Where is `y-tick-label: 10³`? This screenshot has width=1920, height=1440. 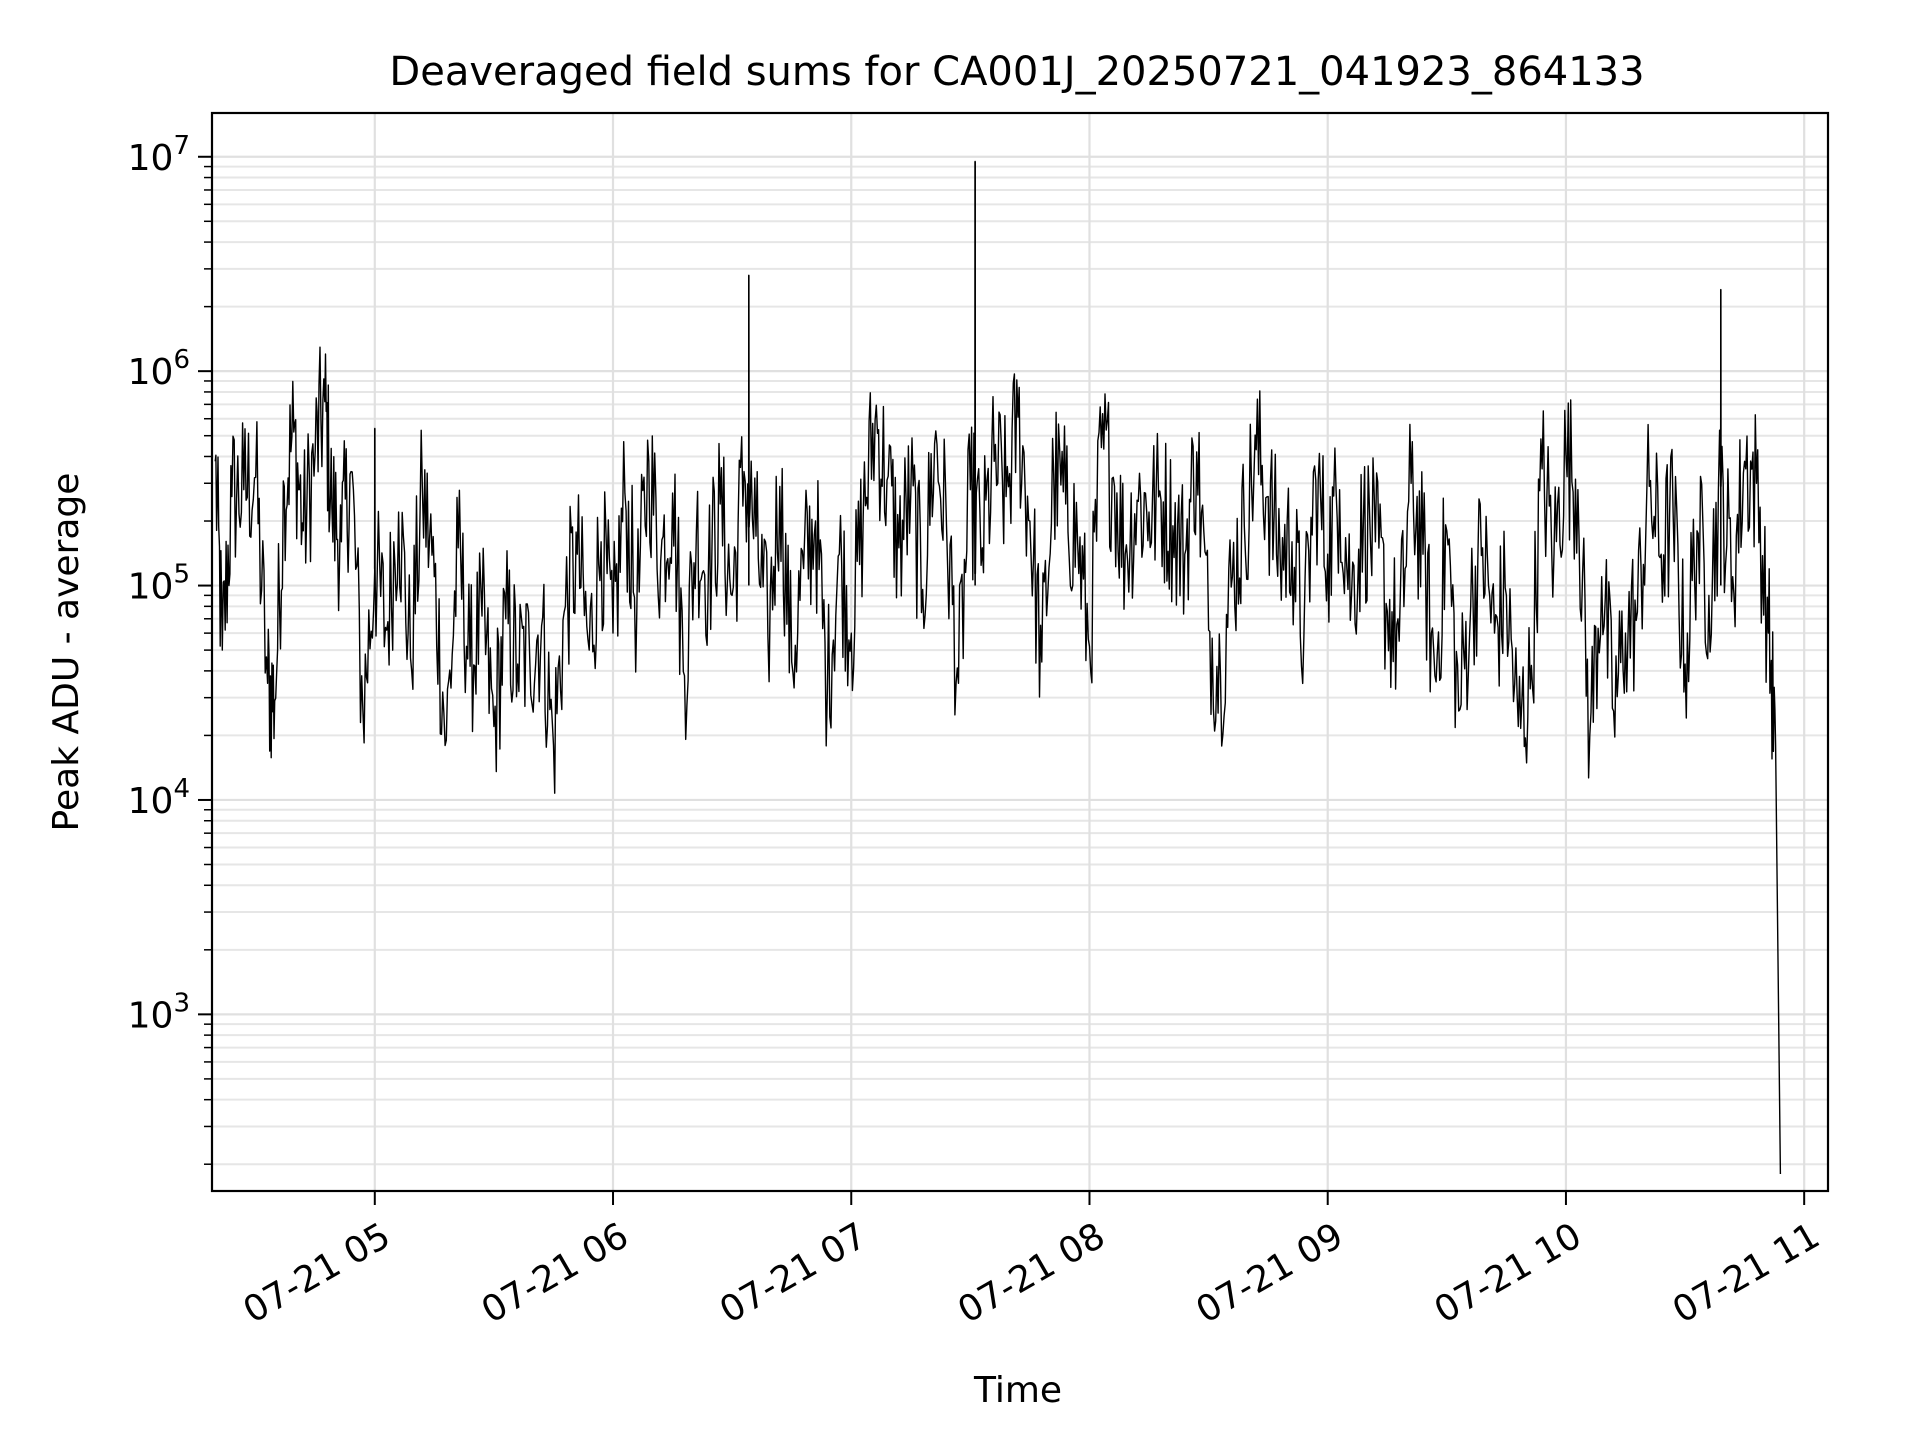
y-tick-label: 10³ is located at coordinates (159, 1012).